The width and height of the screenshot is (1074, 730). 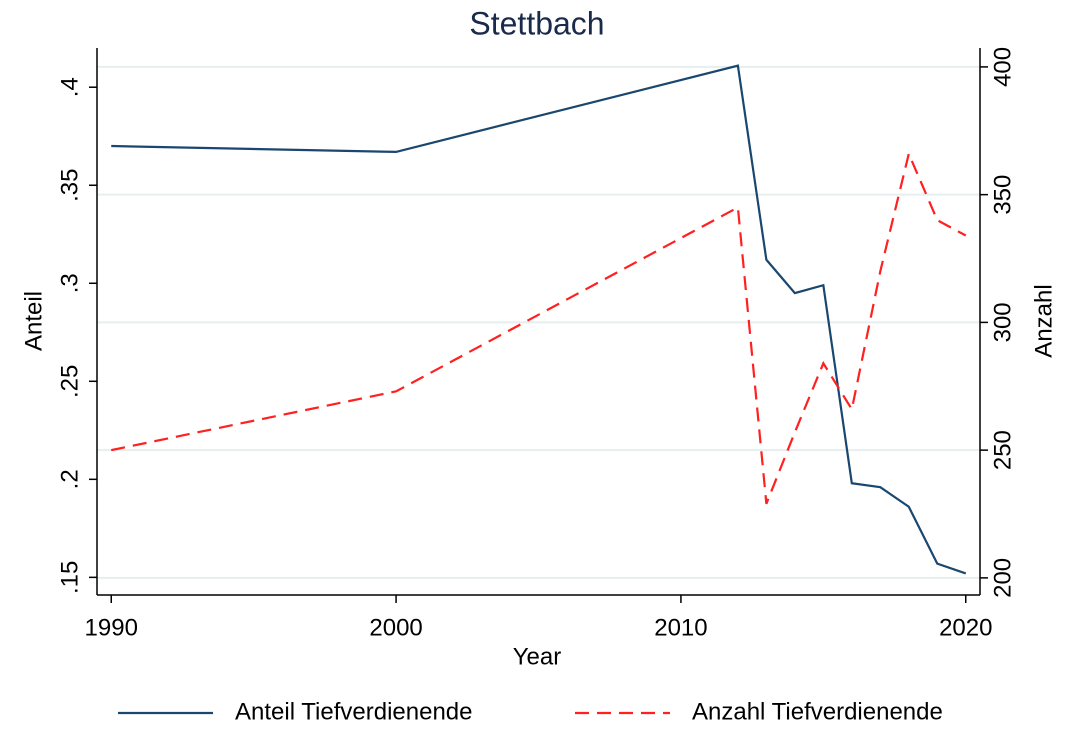 I want to click on x-tick-label: 2010, so click(x=680, y=627).